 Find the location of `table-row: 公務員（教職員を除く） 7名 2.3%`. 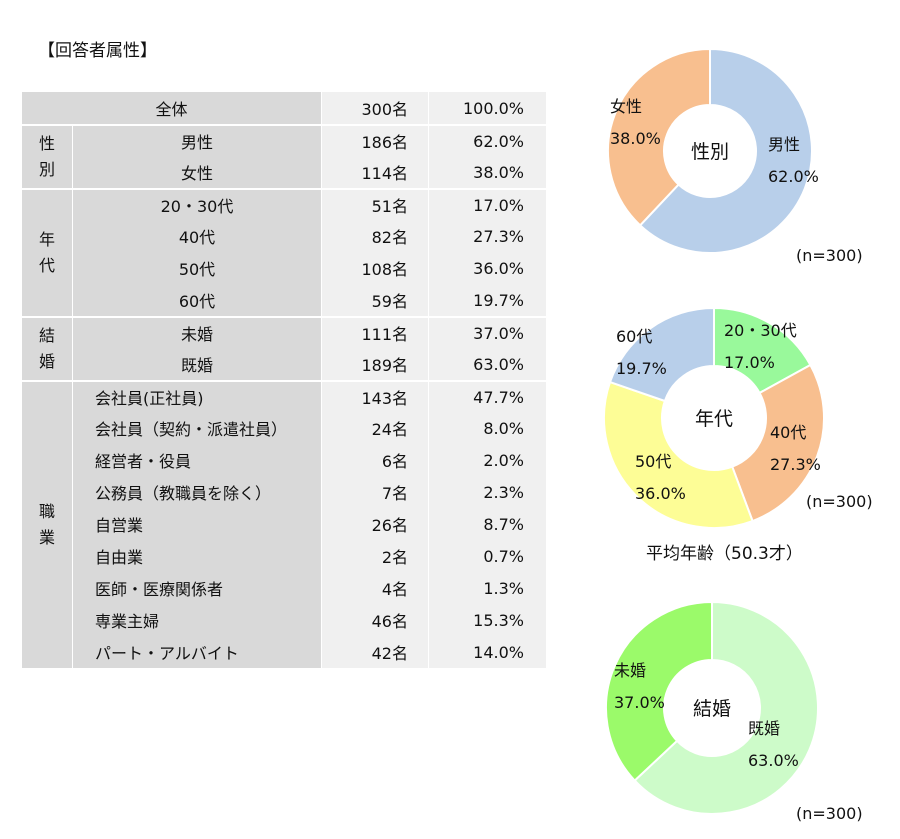

table-row: 公務員（教職員を除く） 7名 2.3% is located at coordinates (284, 492).